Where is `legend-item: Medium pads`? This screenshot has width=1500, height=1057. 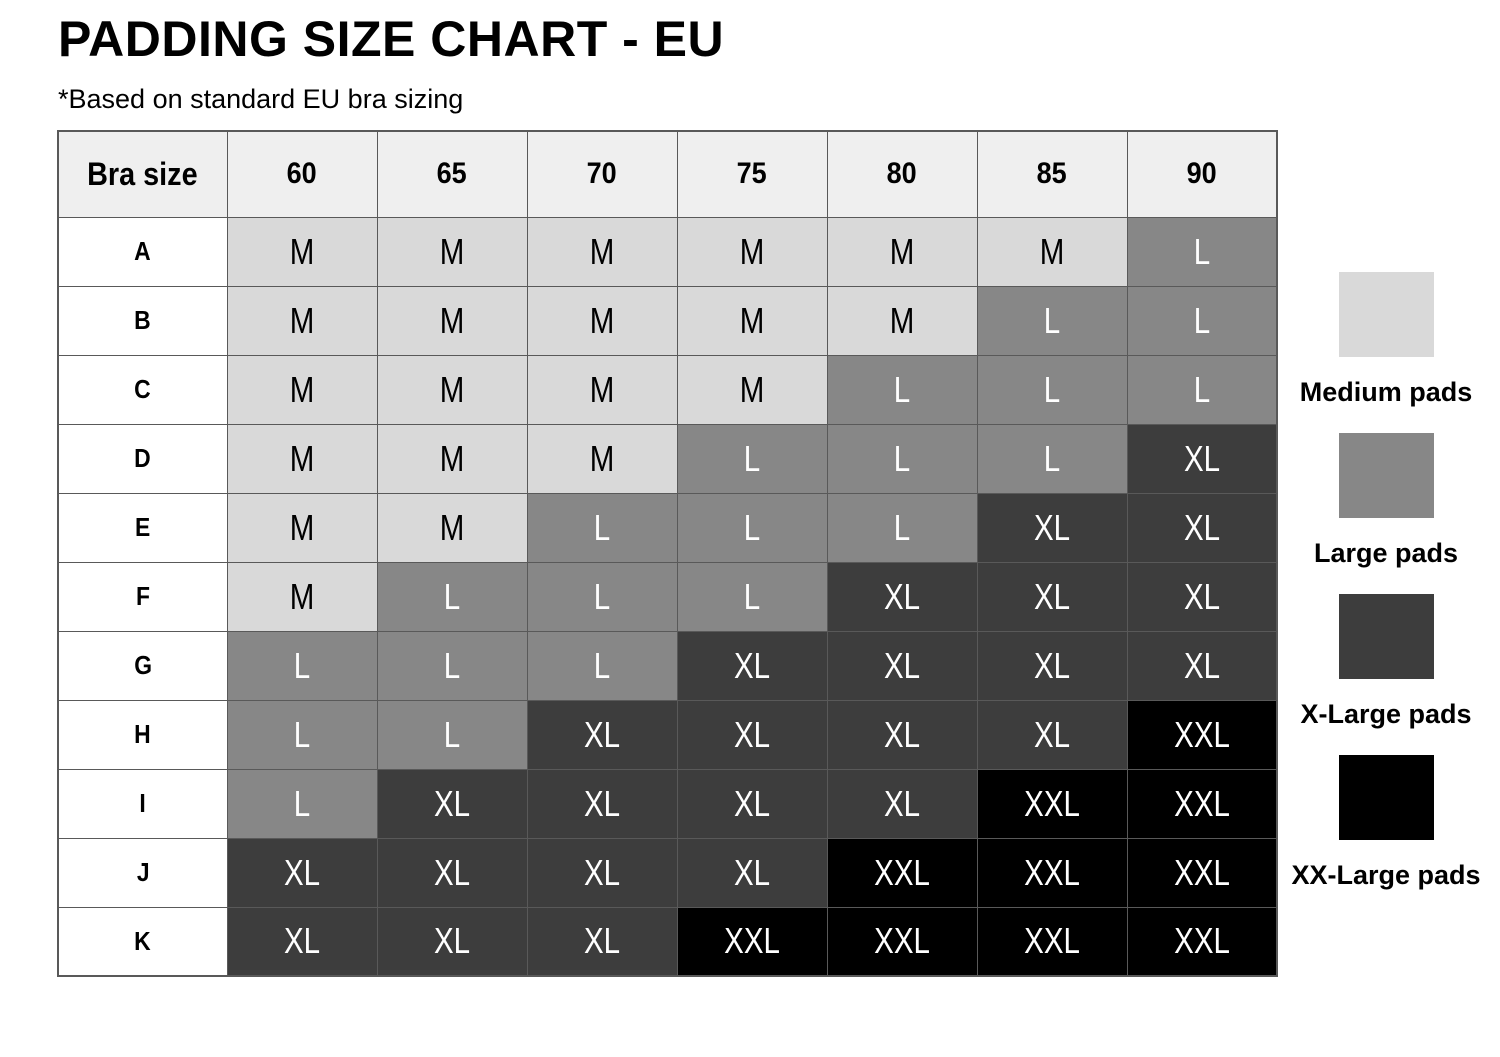
legend-item: Medium pads is located at coordinates (1386, 340).